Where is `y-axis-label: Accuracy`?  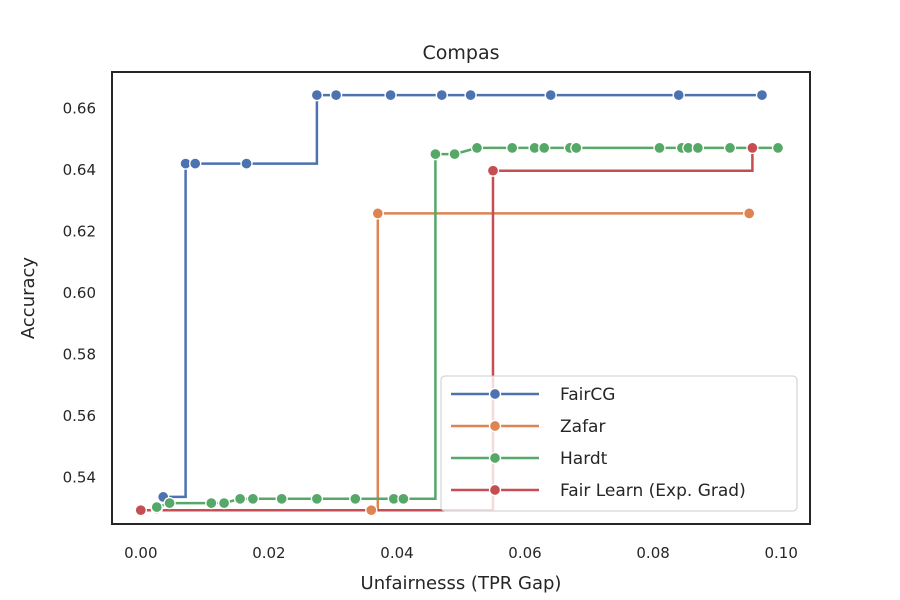
y-axis-label: Accuracy is located at coordinates (28, 298).